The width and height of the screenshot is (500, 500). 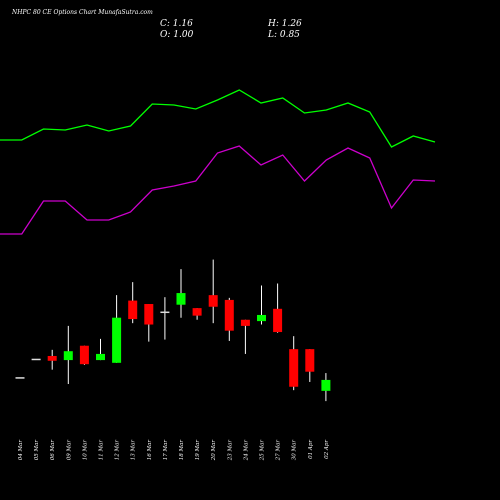 I want to click on x-tick-label: 02 Apr, so click(x=327, y=449).